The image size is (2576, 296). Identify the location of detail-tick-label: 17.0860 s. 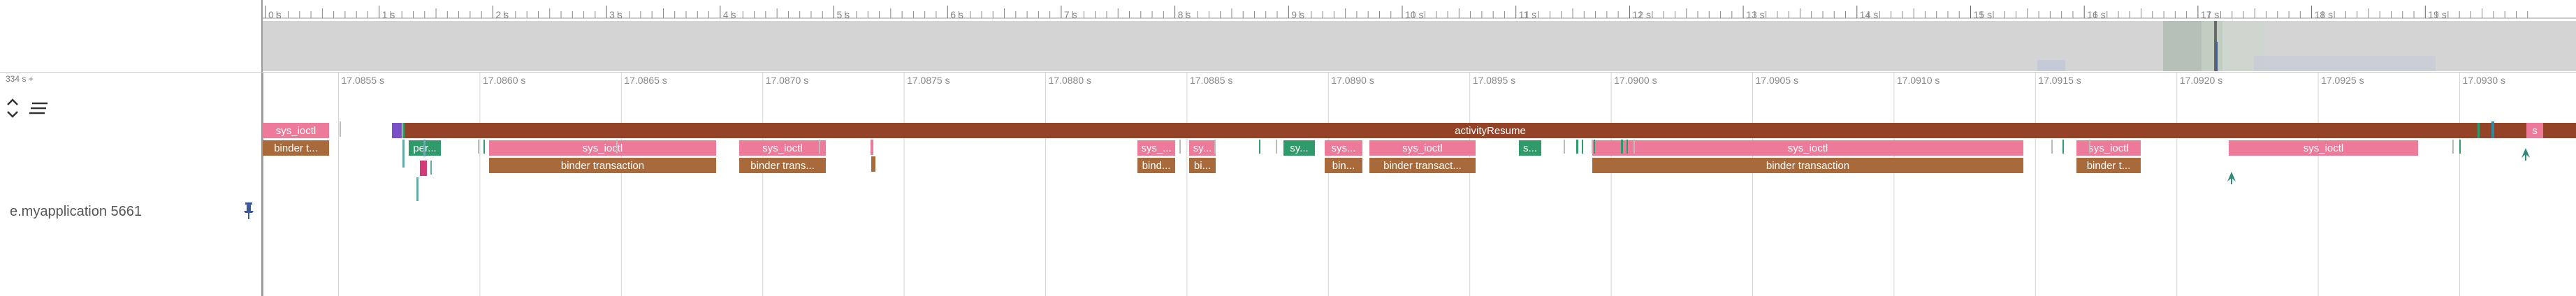
(504, 80).